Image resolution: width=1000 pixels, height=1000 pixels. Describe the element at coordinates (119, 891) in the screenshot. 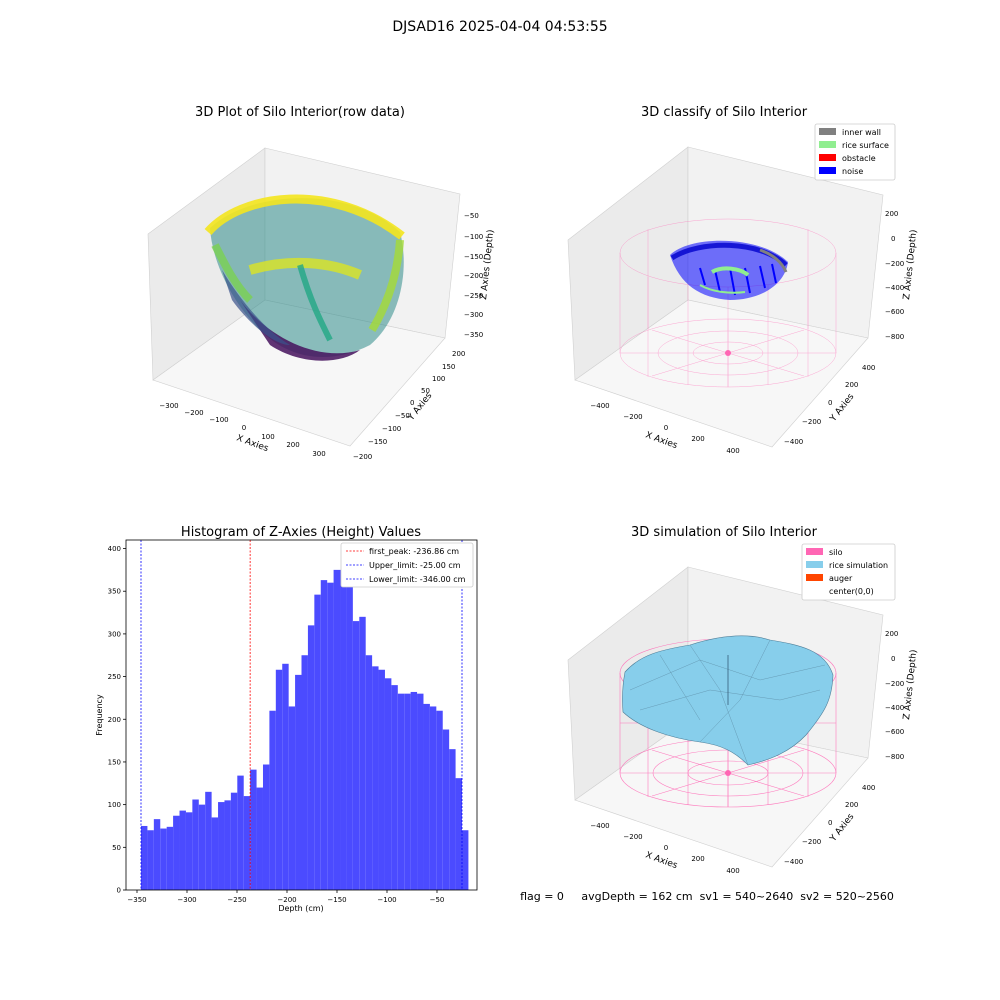

I see `histogram-y-tick-label: 0` at that location.